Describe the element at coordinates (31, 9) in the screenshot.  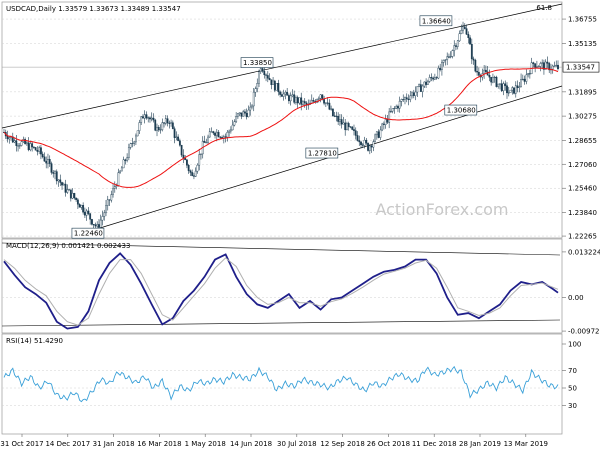
I see `price-symbol: USDCAD,Daily` at that location.